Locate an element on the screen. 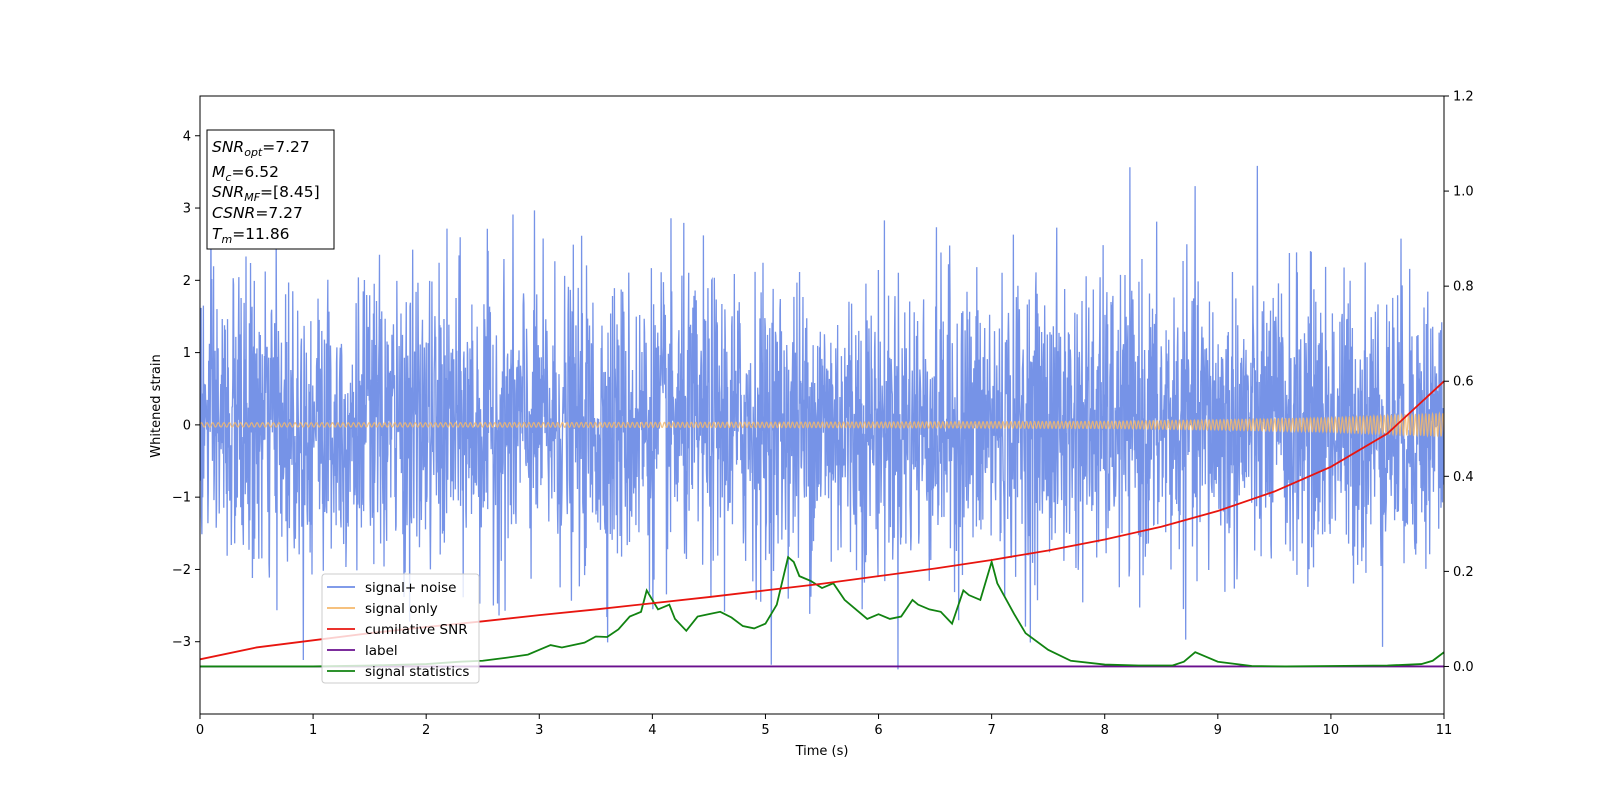 Image resolution: width=1600 pixels, height=800 pixels. info-line-value: =[8.45] is located at coordinates (290, 192).